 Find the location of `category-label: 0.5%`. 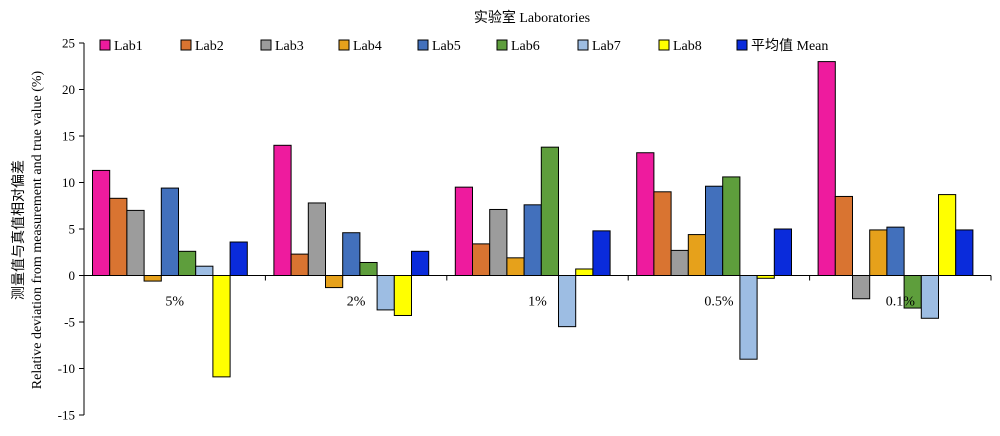

category-label: 0.5% is located at coordinates (719, 302).